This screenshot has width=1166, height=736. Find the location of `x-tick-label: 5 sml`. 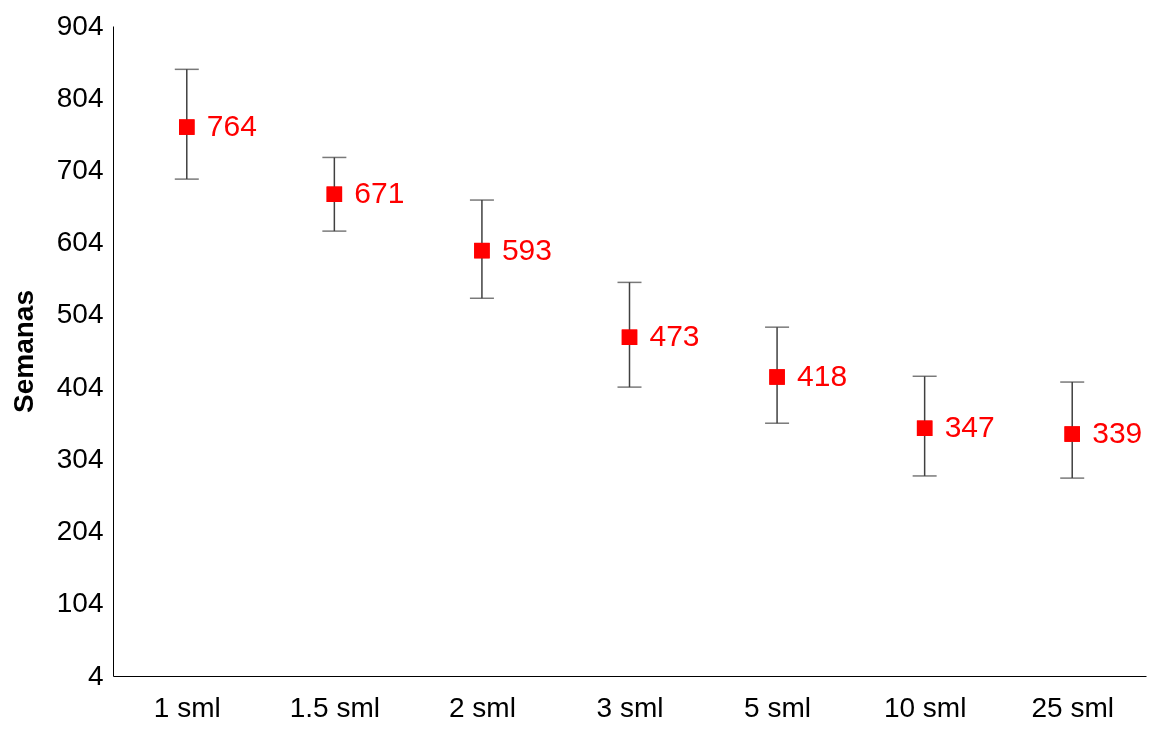

x-tick-label: 5 sml is located at coordinates (778, 707).